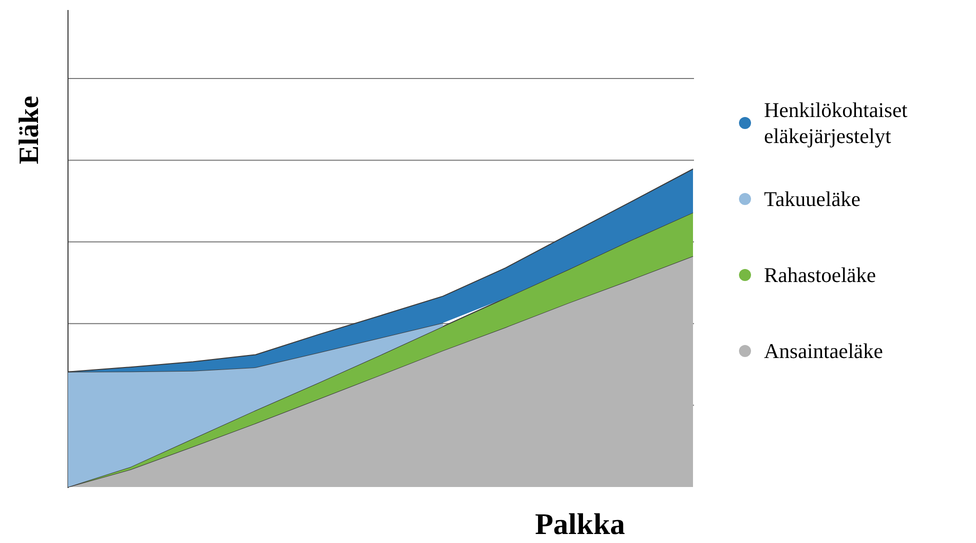  I want to click on y-axis-title: Eläke, so click(30, 130).